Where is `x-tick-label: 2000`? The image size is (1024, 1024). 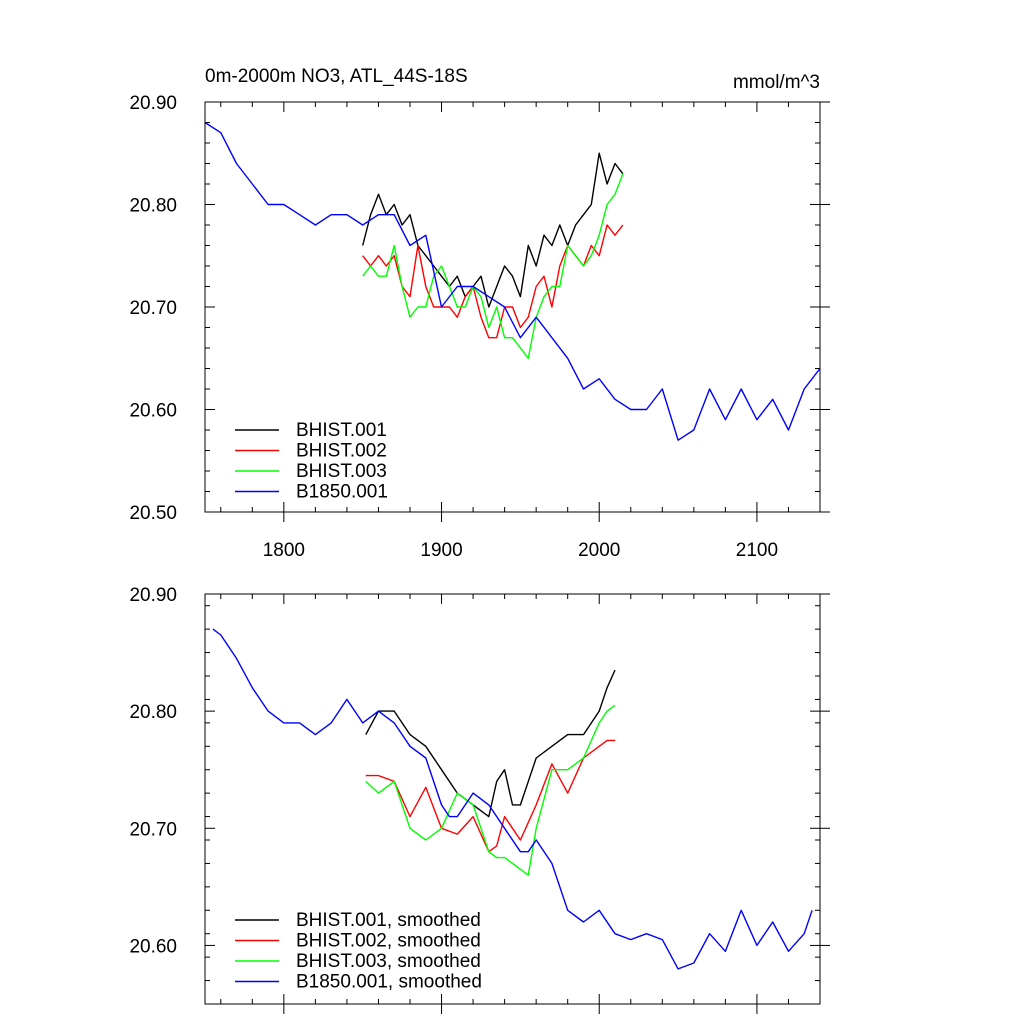
x-tick-label: 2000 is located at coordinates (599, 550).